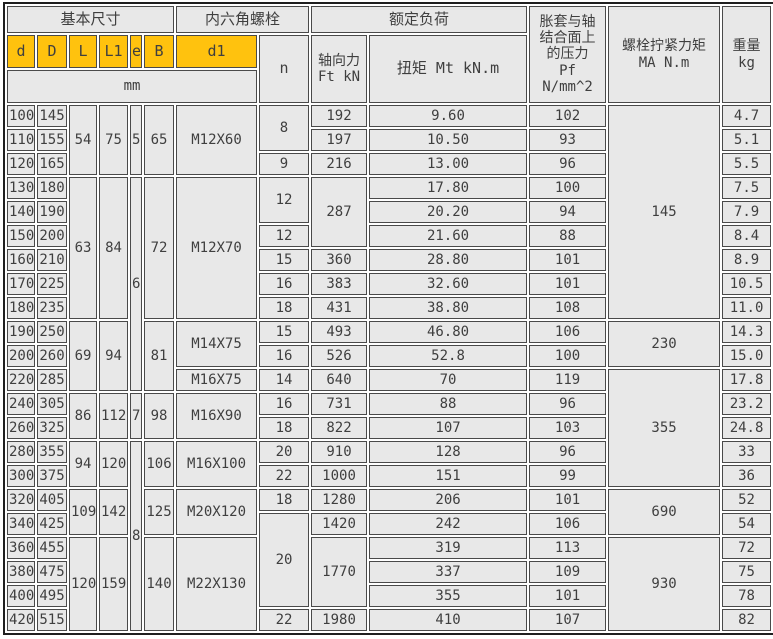 This screenshot has width=773, height=639. I want to click on table-cell: 10.50, so click(448, 140).